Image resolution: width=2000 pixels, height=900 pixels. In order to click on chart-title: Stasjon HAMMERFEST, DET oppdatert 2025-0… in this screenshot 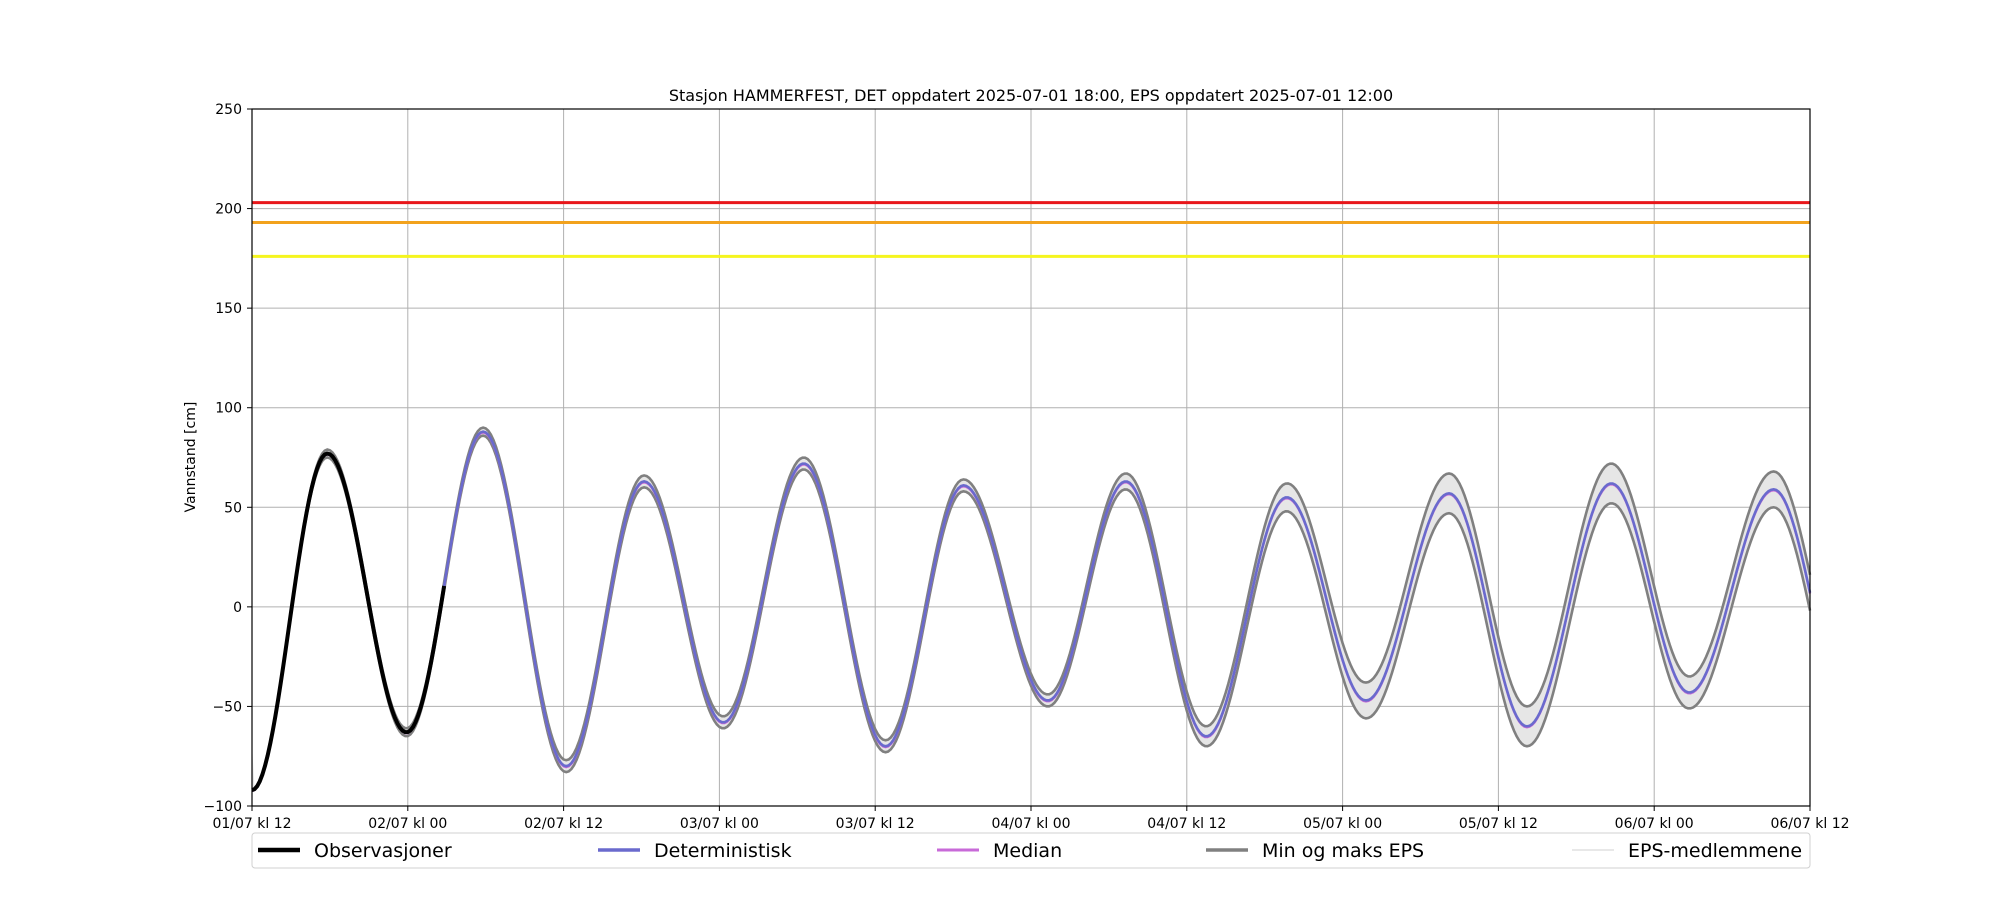, I will do `click(1031, 95)`.